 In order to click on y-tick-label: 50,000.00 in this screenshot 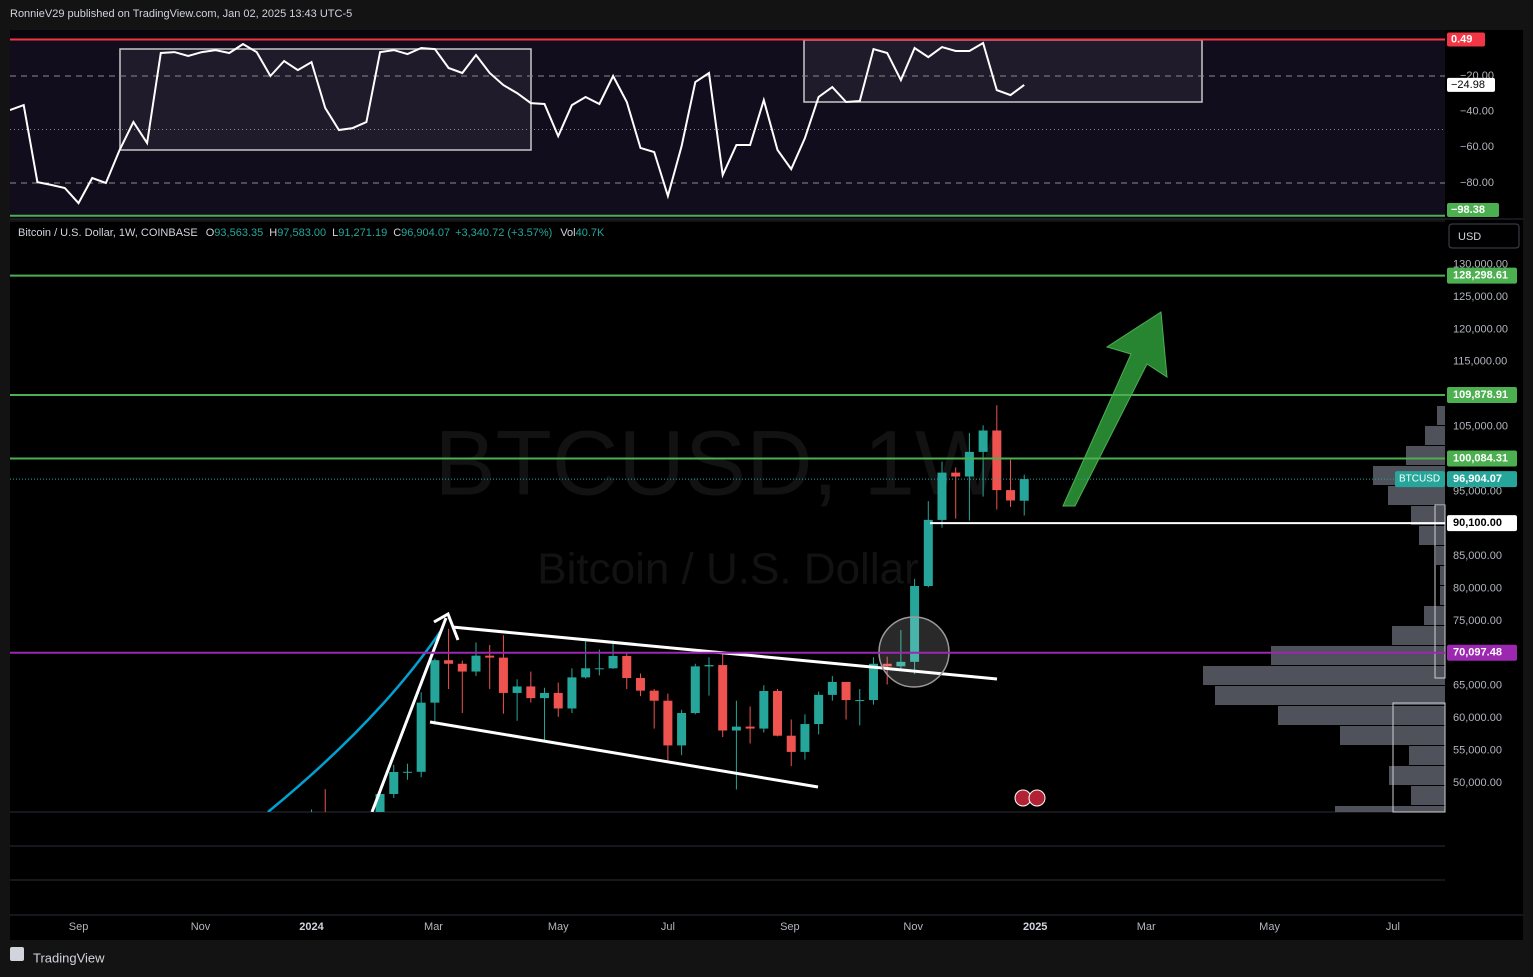, I will do `click(1477, 783)`.